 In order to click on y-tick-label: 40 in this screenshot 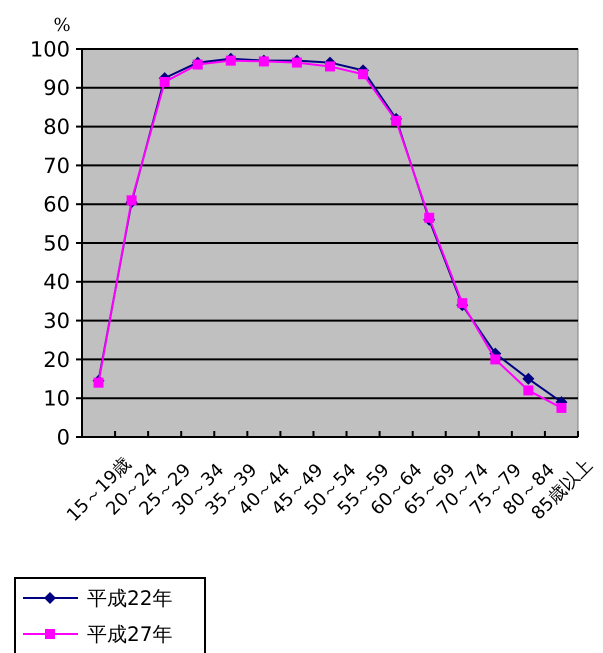, I will do `click(56, 282)`.